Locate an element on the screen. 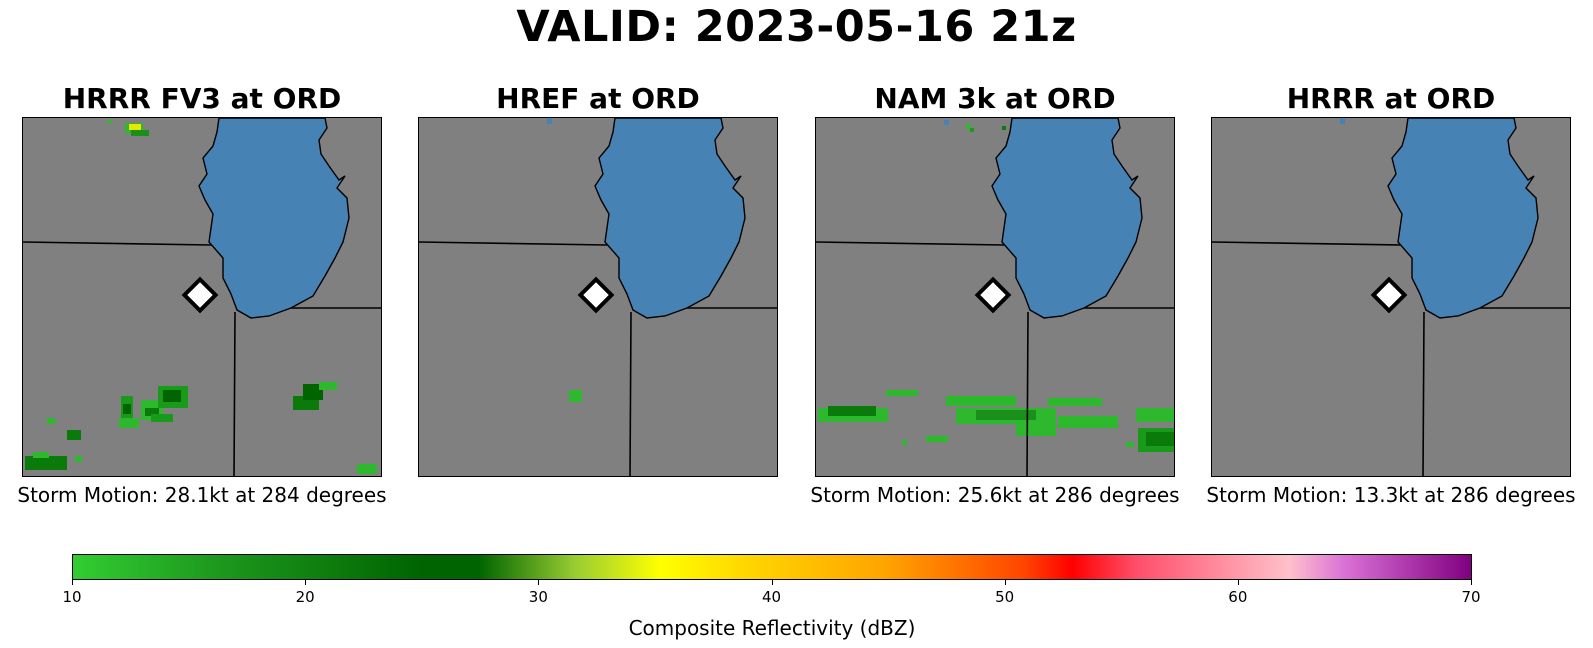 The image size is (1593, 648). panel-title-hrrr-fv3: HRRR FV3 at ORD is located at coordinates (202, 98).